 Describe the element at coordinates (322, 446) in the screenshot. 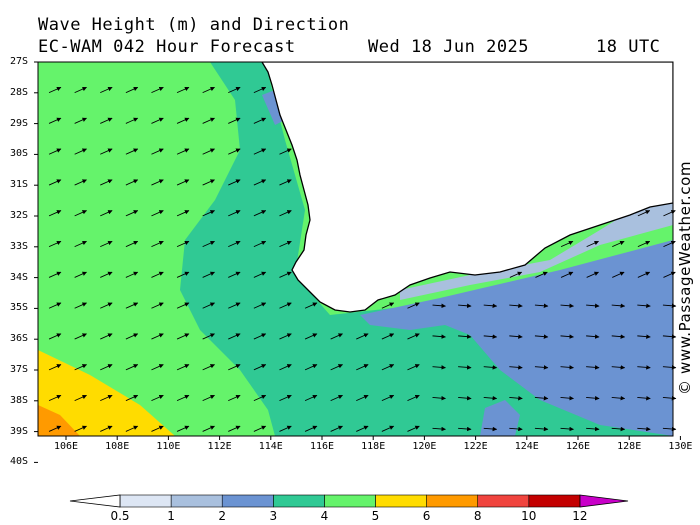

I see `lon-label: 116E` at that location.